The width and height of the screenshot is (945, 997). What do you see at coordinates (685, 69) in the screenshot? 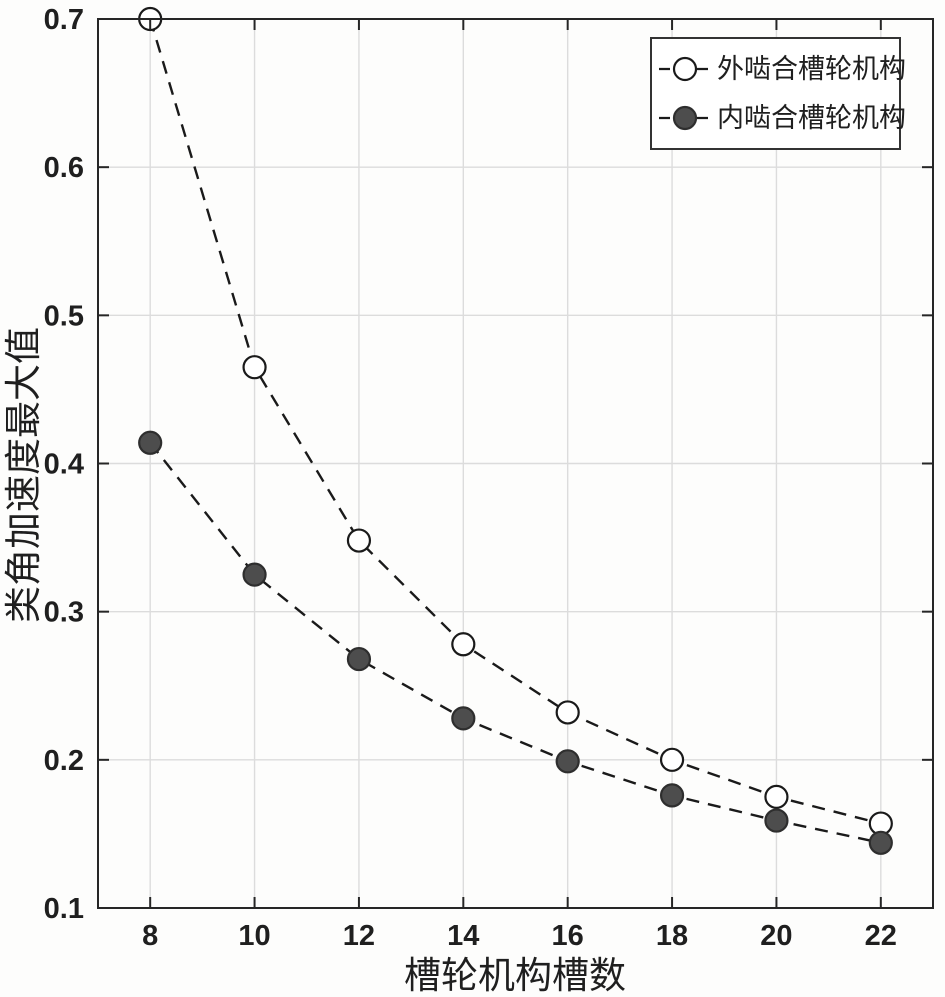
I see `legend-open-circle-marker` at bounding box center [685, 69].